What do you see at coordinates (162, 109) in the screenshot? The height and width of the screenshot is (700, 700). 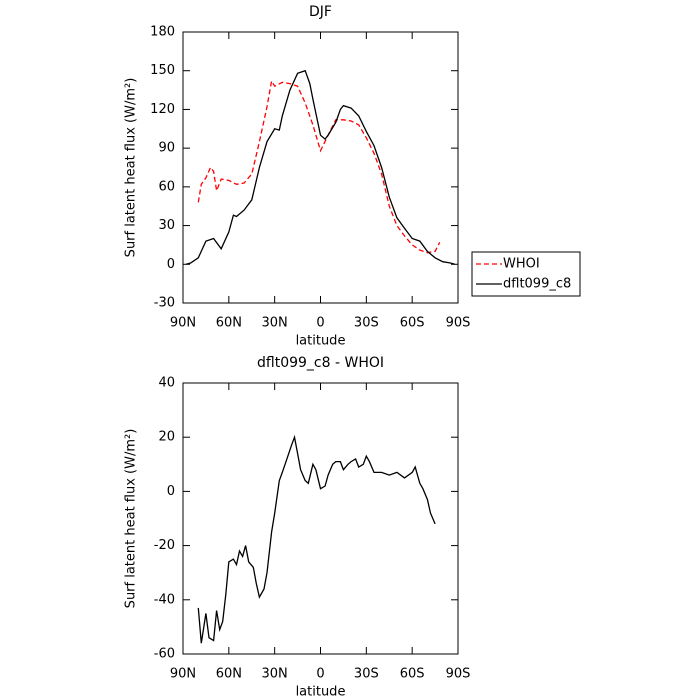 I see `y-tick-label: 120` at bounding box center [162, 109].